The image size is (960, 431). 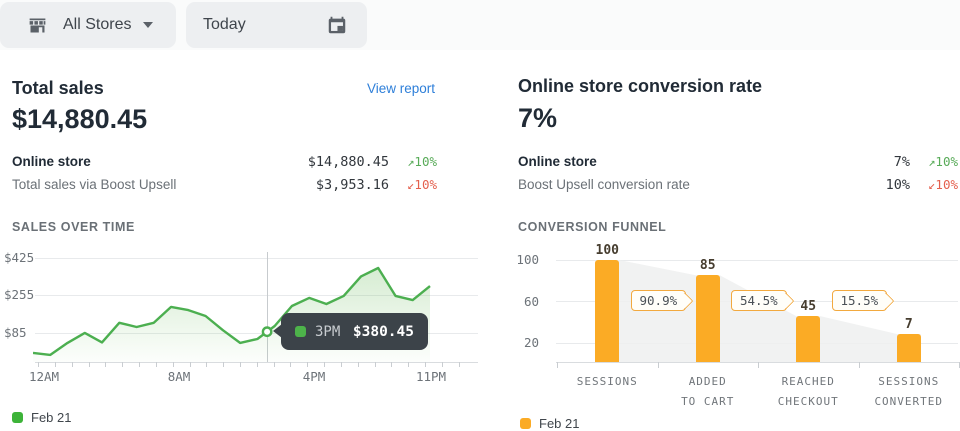 What do you see at coordinates (267, 307) in the screenshot?
I see `chart-crosshair` at bounding box center [267, 307].